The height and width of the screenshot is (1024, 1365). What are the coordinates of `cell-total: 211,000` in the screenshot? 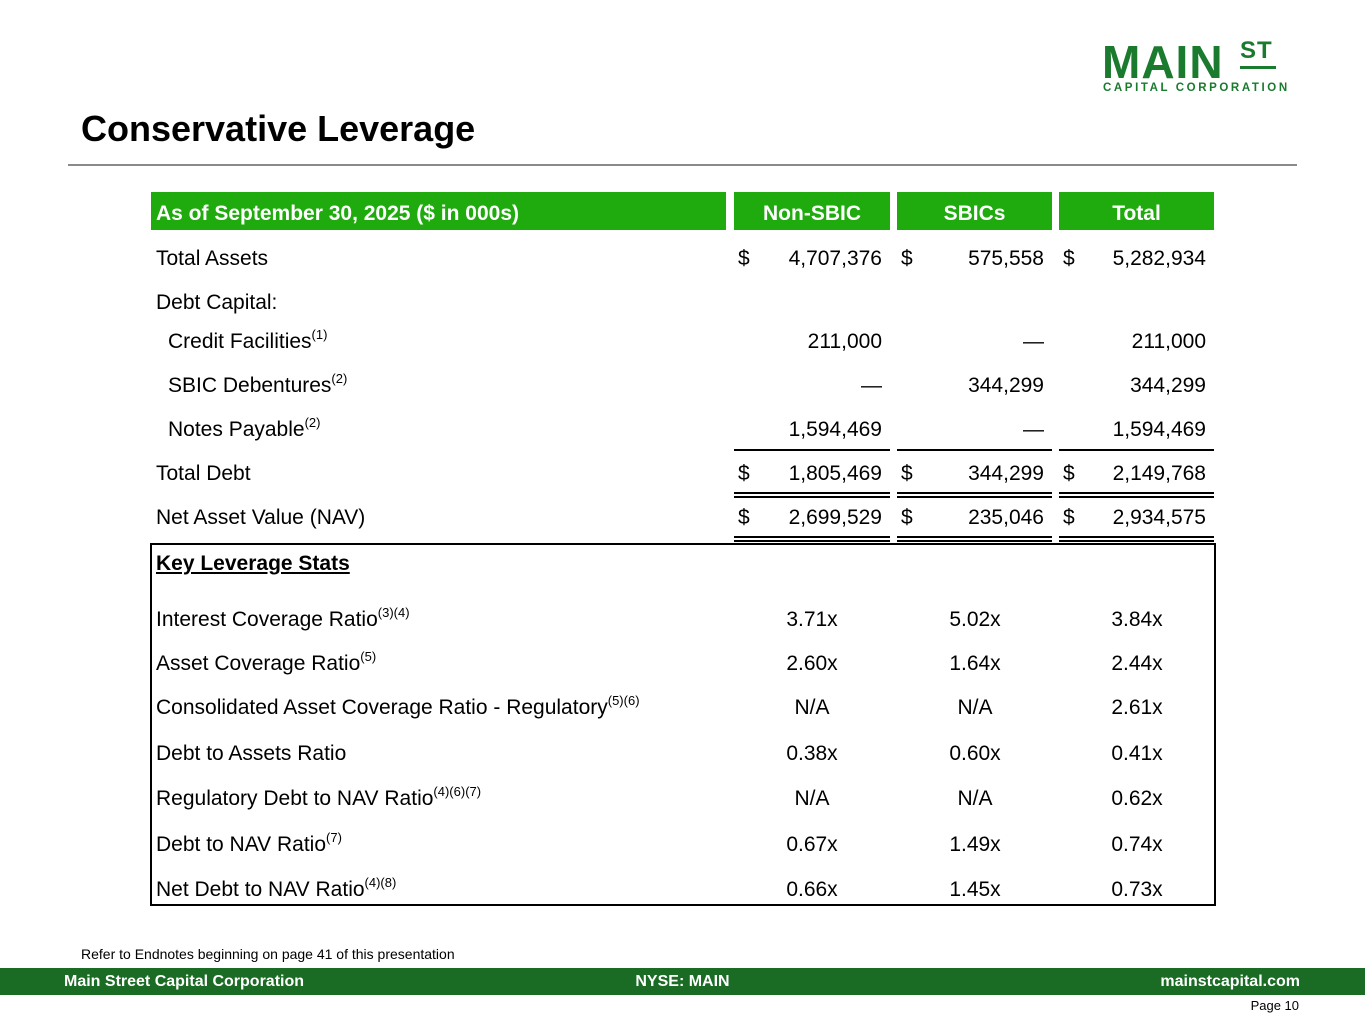 It's located at (1136, 342).